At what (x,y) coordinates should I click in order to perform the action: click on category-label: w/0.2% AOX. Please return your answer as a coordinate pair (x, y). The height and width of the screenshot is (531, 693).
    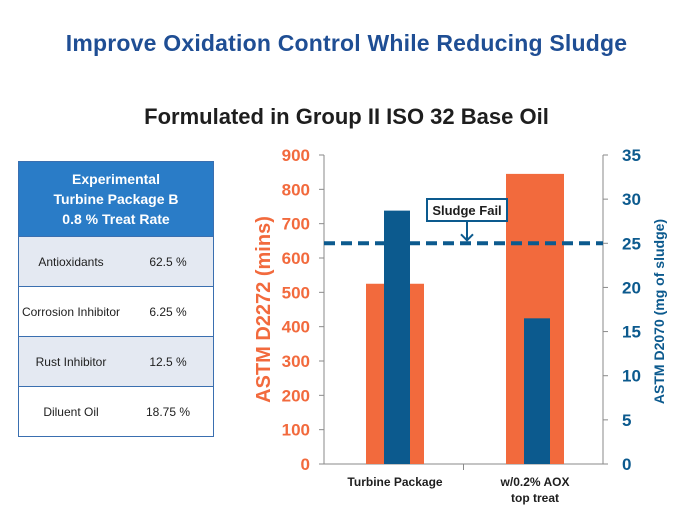
    Looking at the image, I should click on (535, 482).